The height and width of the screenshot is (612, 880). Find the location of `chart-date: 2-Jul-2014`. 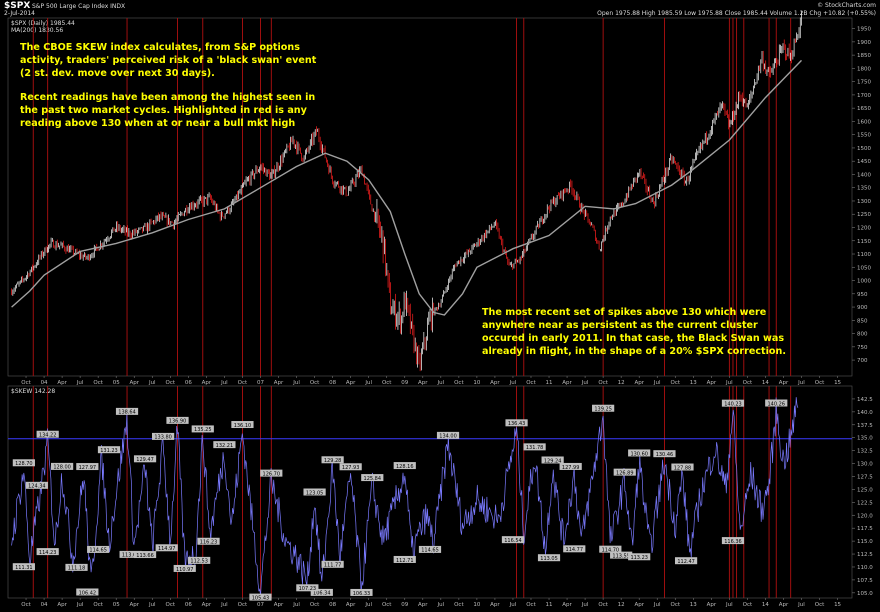

chart-date: 2-Jul-2014 is located at coordinates (19, 13).